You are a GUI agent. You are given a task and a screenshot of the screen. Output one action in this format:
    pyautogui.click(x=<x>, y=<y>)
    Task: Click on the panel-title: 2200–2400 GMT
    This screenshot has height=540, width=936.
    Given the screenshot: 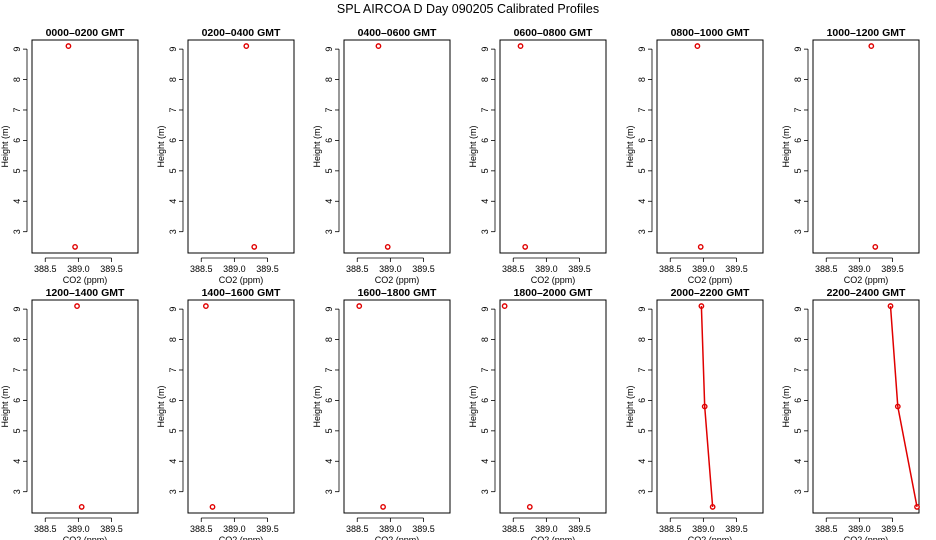 What is the action you would take?
    pyautogui.click(x=866, y=293)
    